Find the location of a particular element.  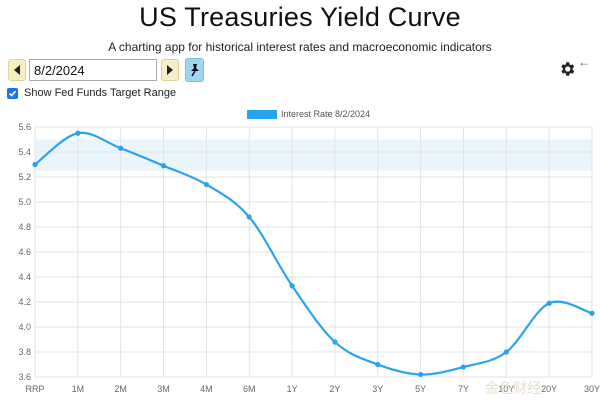

checkbox is located at coordinates (12, 93).